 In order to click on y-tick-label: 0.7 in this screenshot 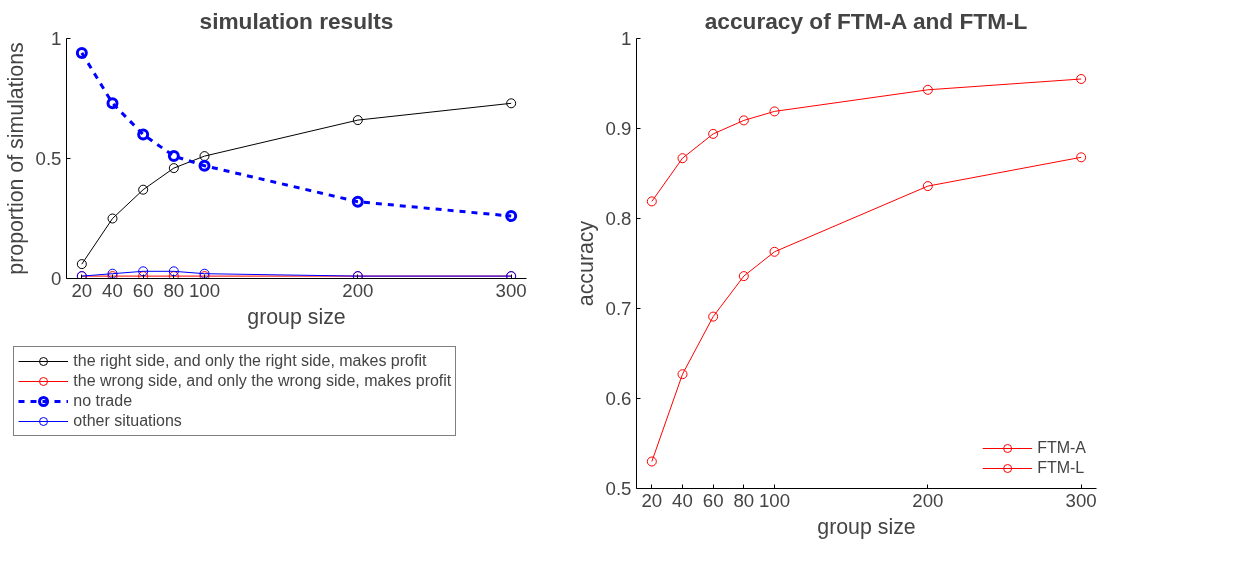, I will do `click(618, 308)`.